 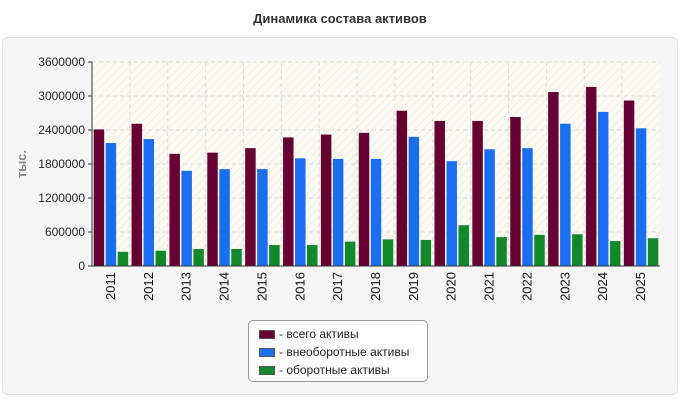 I want to click on y-tick-label: 2400000, so click(x=61, y=130).